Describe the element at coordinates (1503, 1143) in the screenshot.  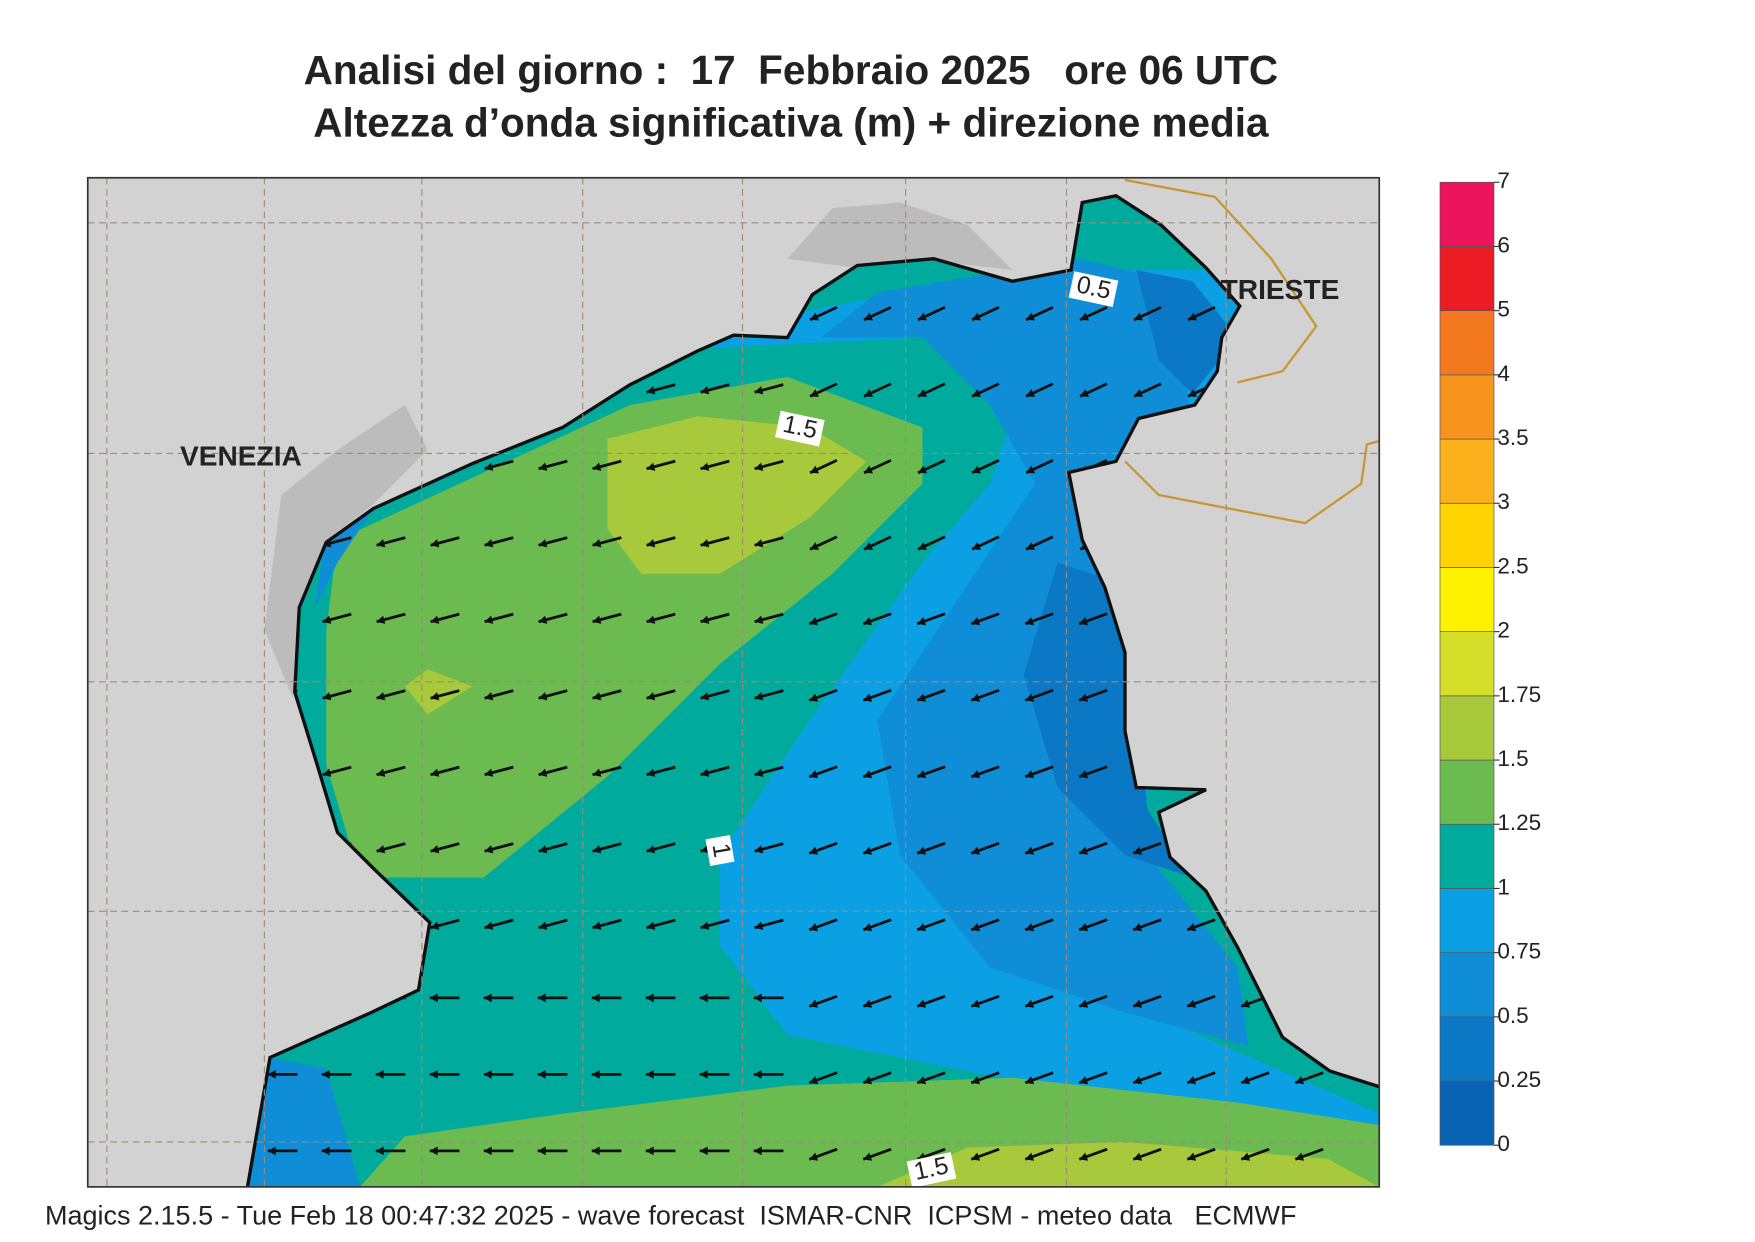
I see `colorbar-tick-label: 0` at that location.